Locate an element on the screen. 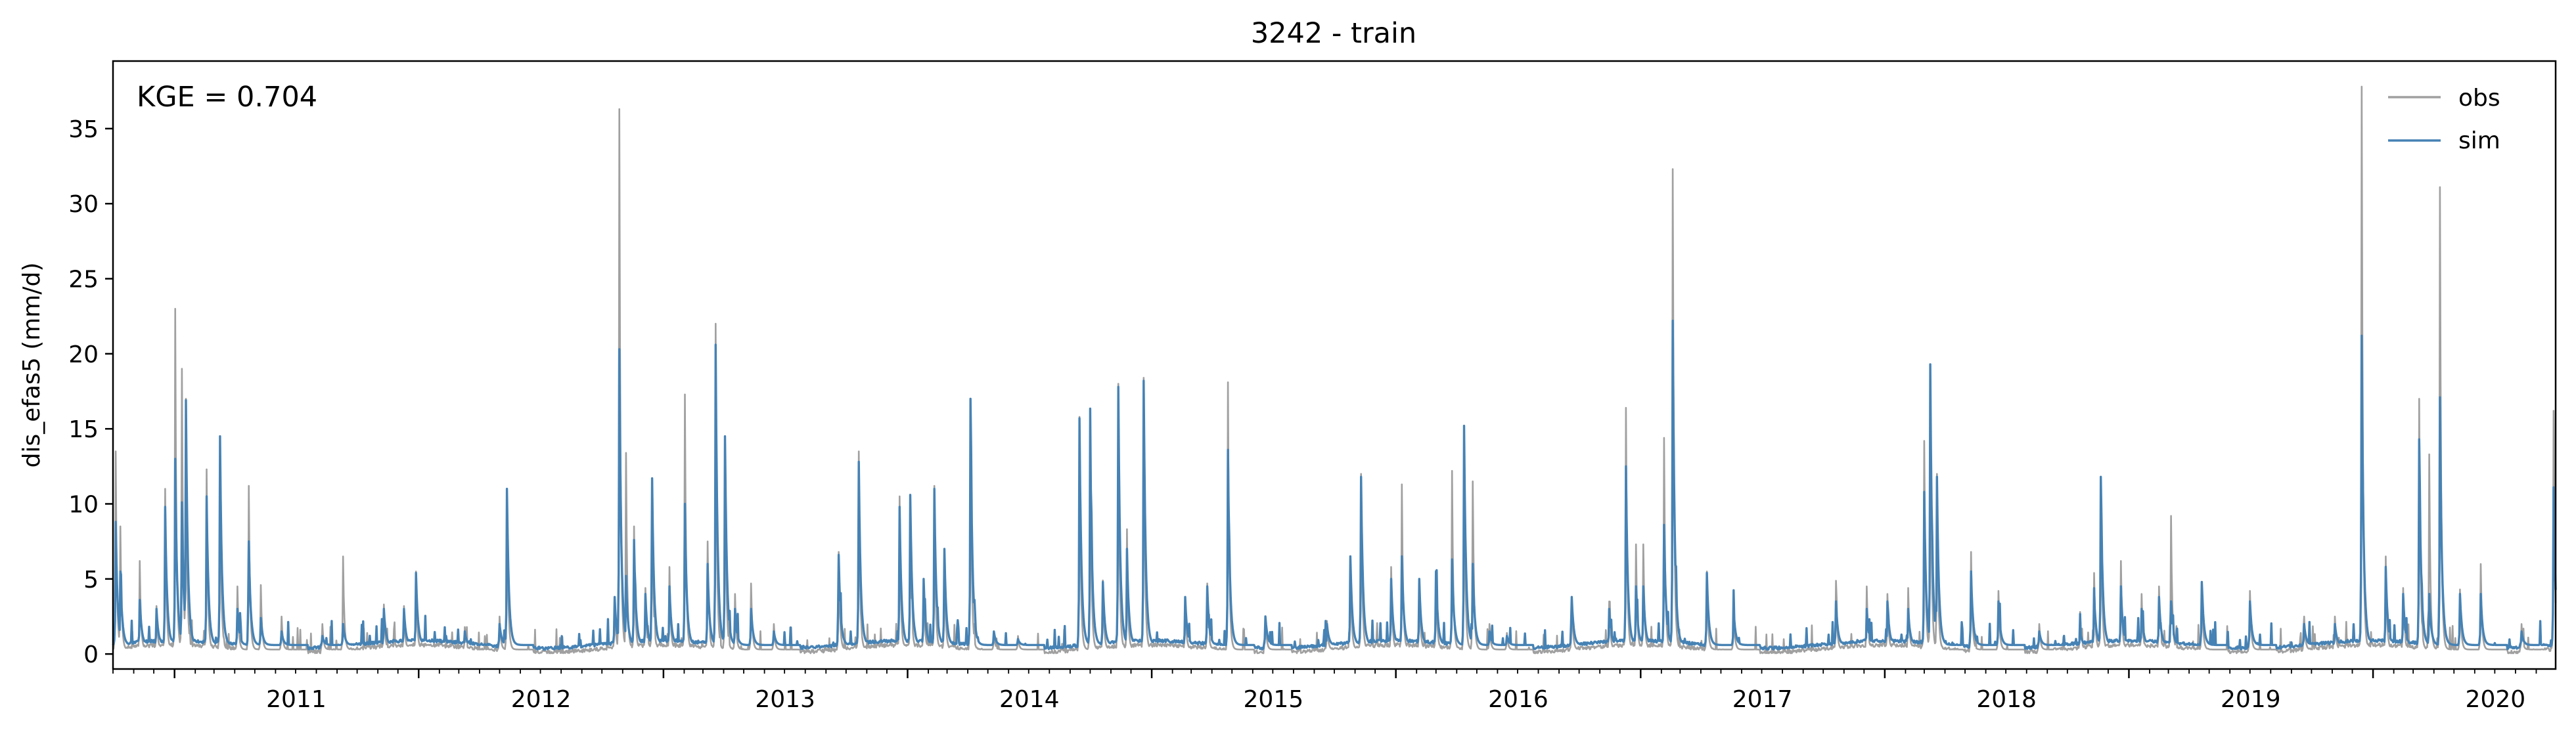 Image resolution: width=2576 pixels, height=734 pixels. chart-title: 3242 - train is located at coordinates (1333, 33).